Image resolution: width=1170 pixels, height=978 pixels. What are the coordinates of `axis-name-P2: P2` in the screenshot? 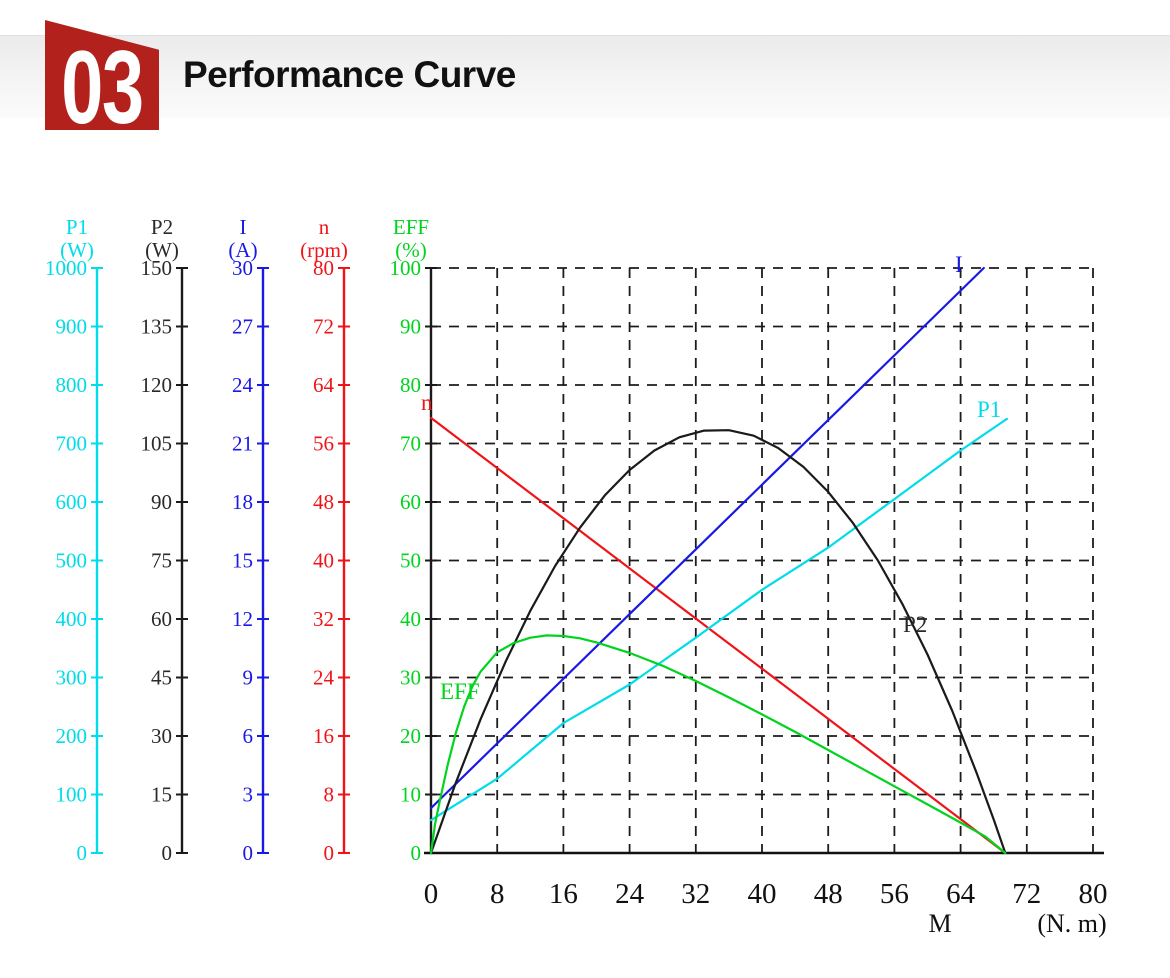 It's located at (162, 227).